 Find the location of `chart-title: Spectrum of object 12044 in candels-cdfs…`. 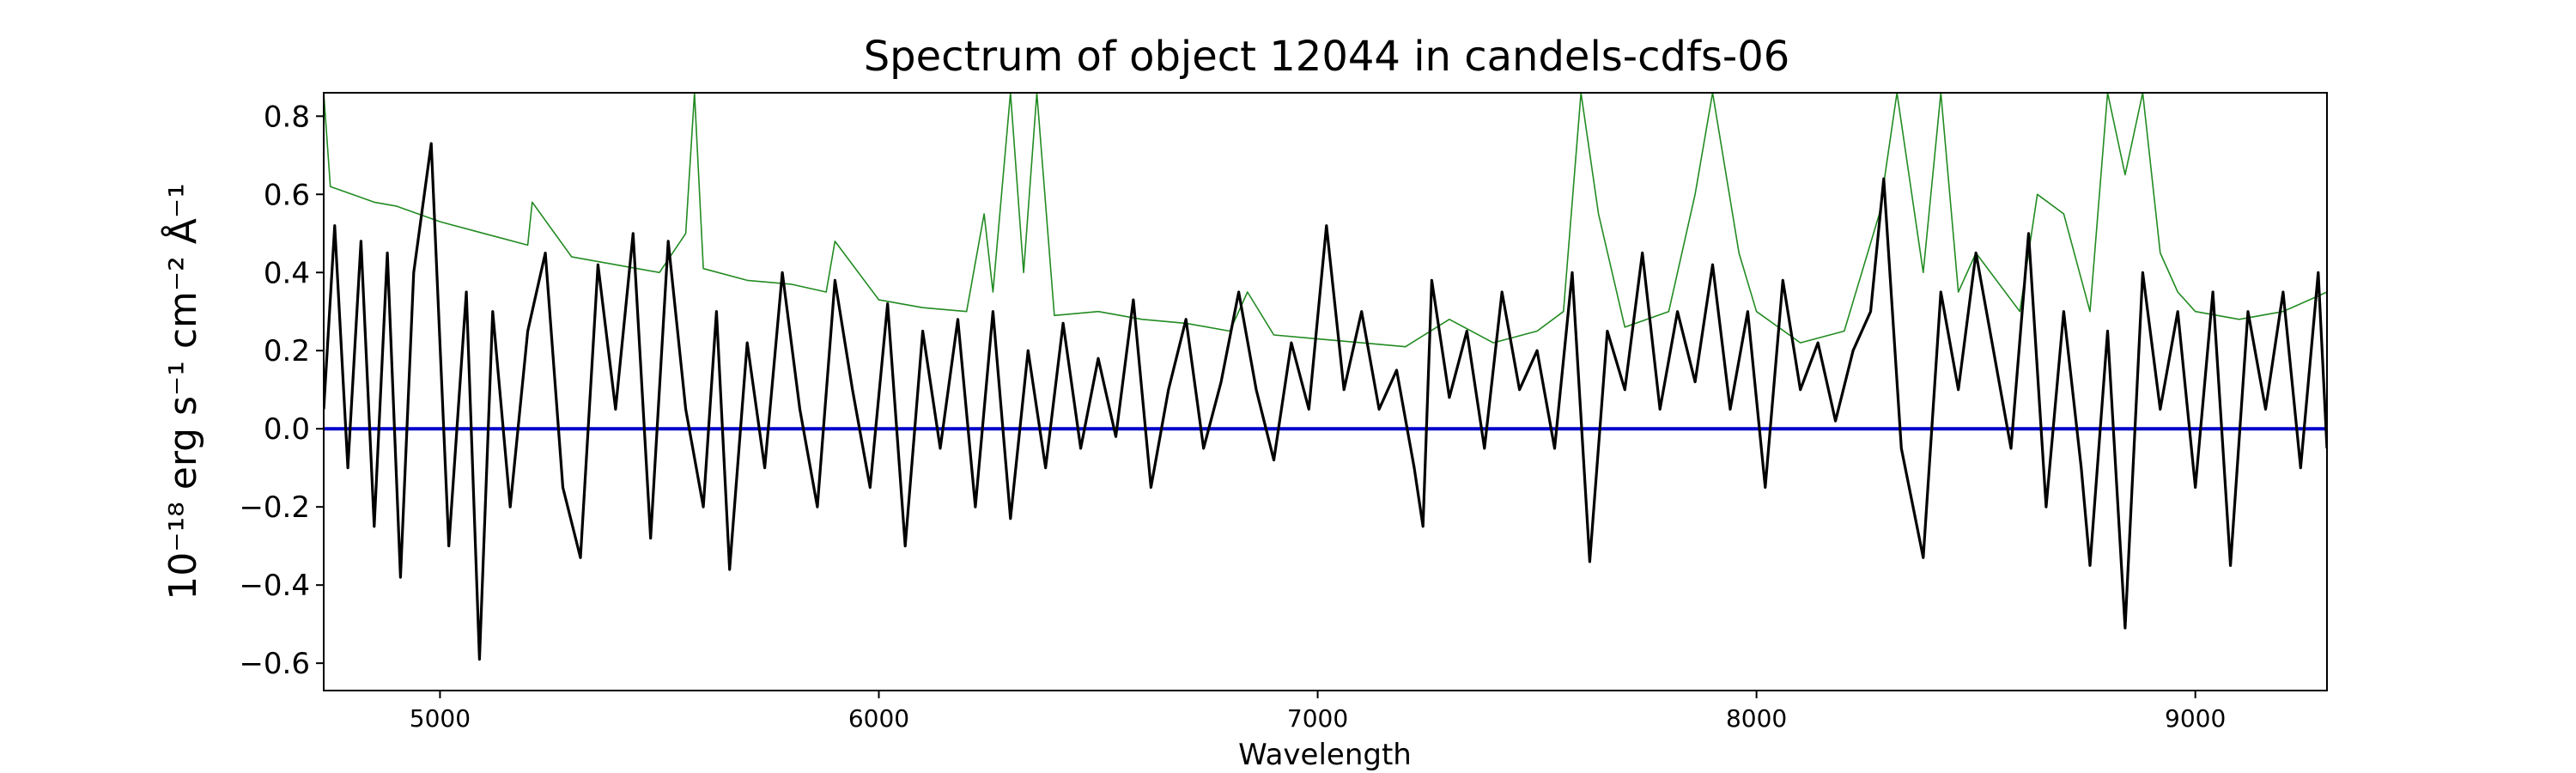

chart-title: Spectrum of object 12044 in candels-cdfs… is located at coordinates (1327, 57).